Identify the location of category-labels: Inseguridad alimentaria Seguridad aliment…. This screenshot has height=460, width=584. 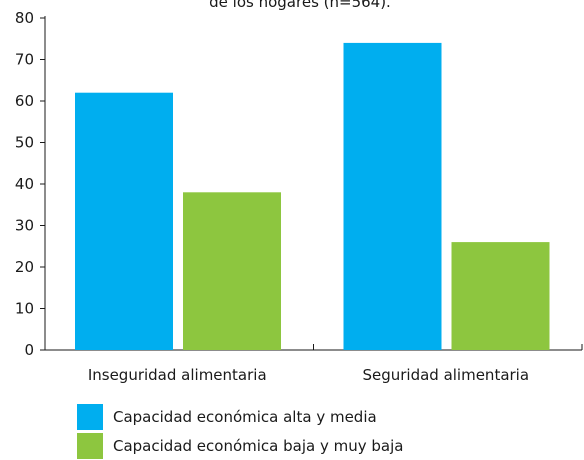
(308, 375).